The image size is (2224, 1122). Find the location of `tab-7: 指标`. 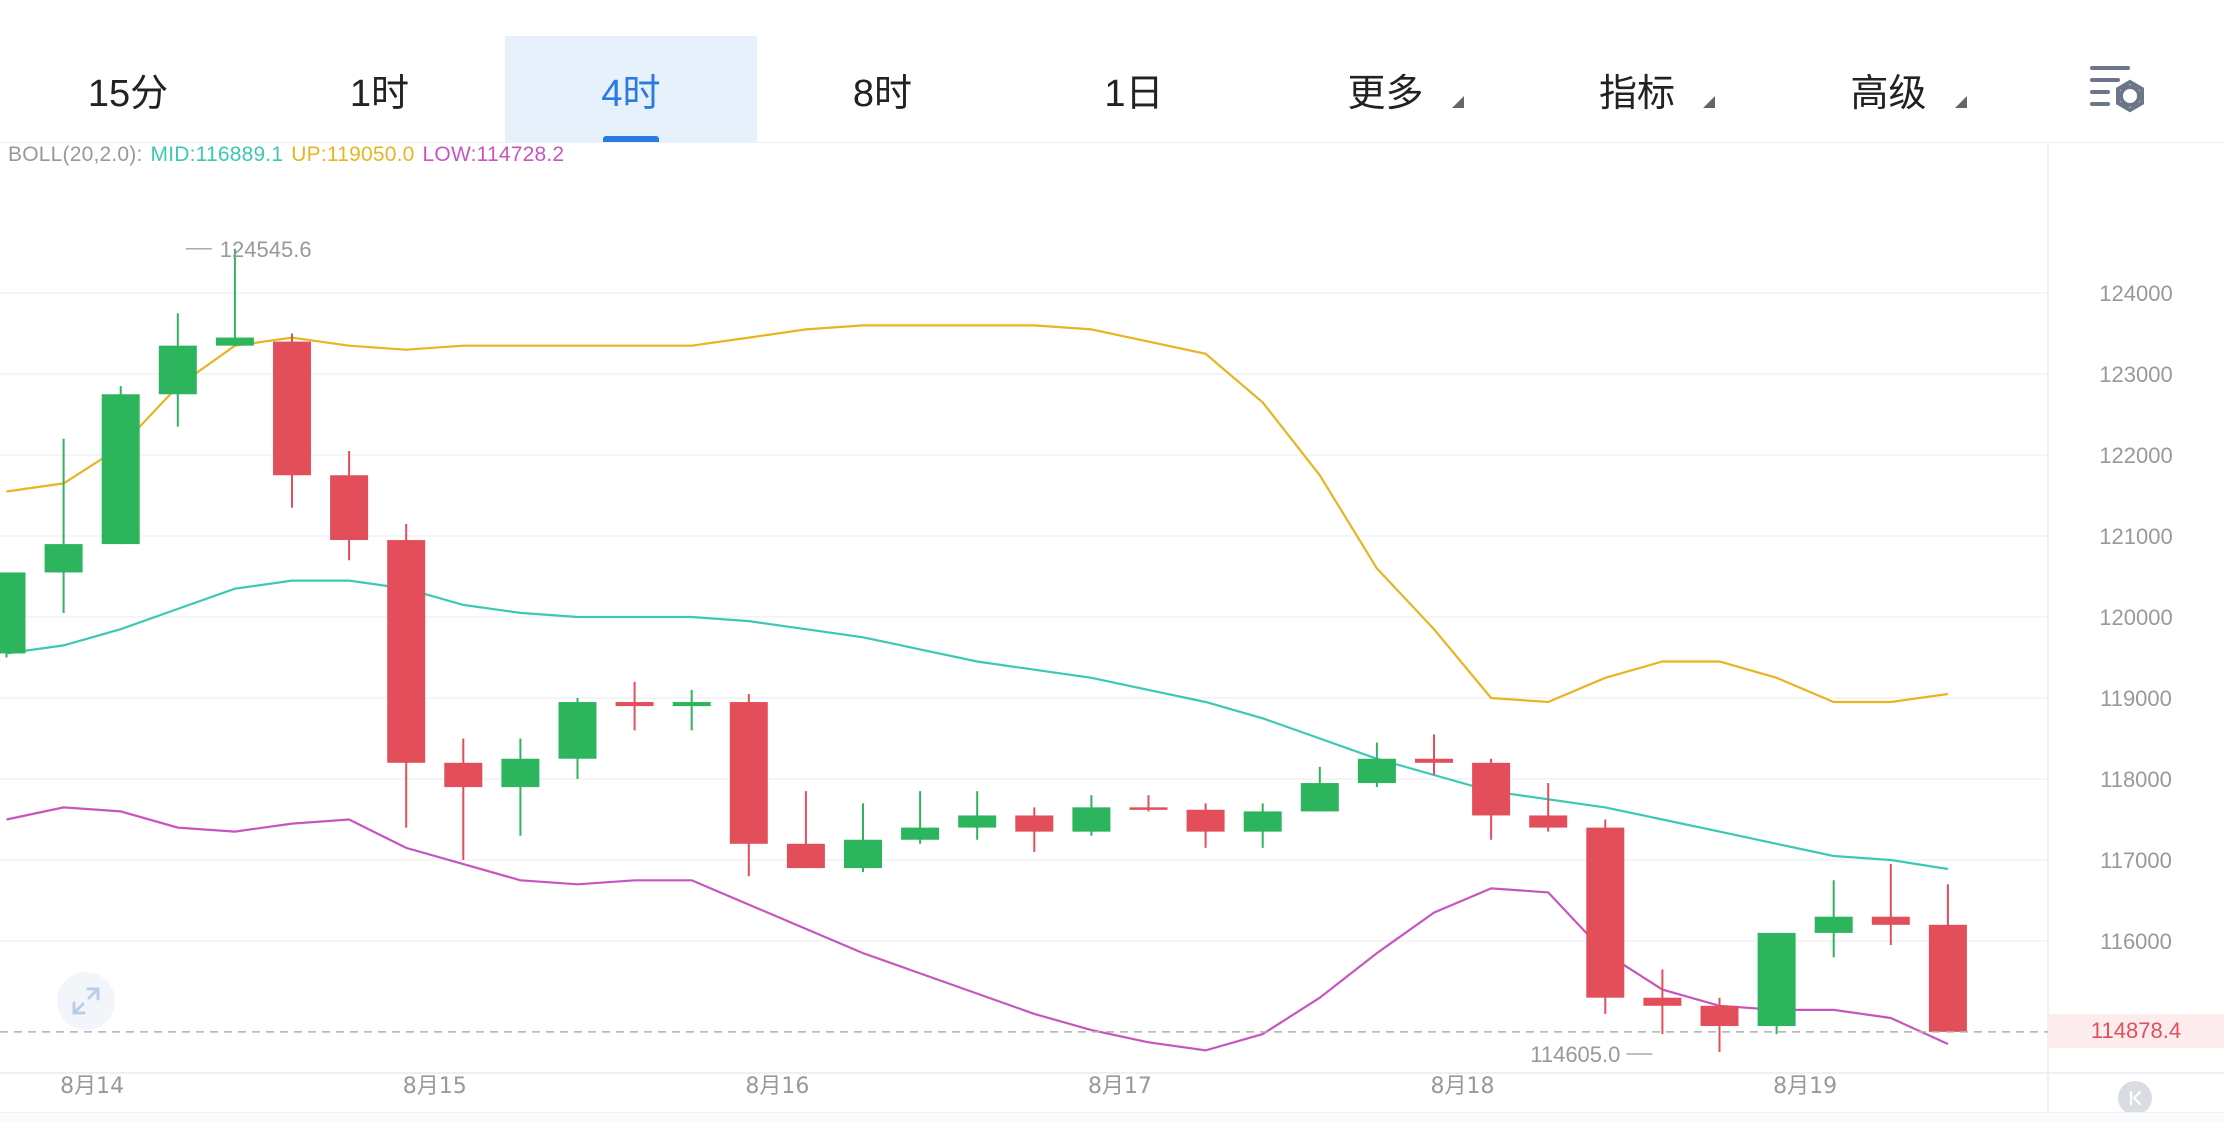

tab-7: 指标 is located at coordinates (1637, 89).